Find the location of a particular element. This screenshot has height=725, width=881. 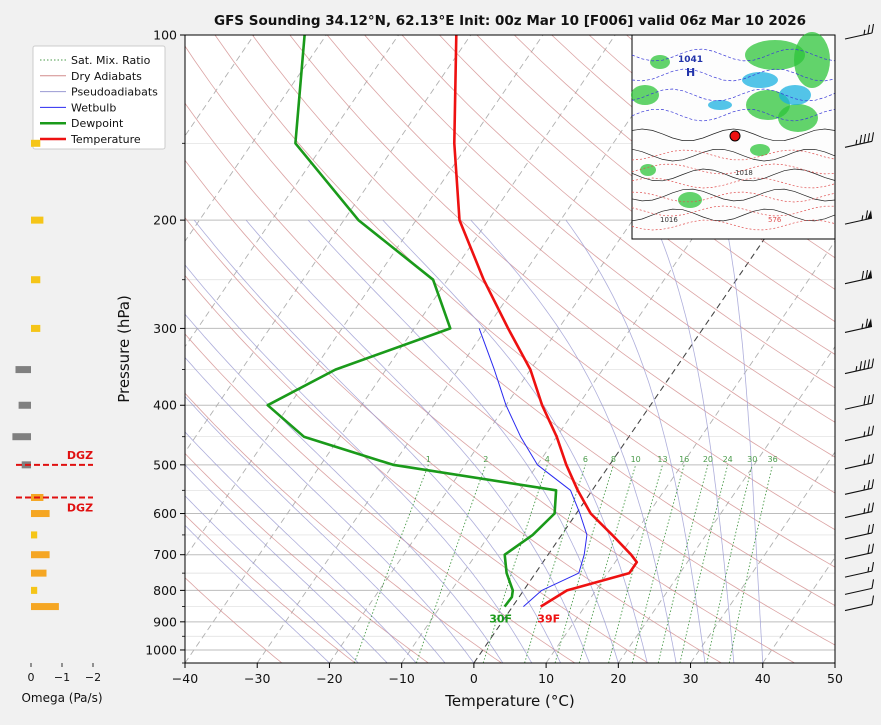

y-tick-label: 700 is located at coordinates (165, 554).